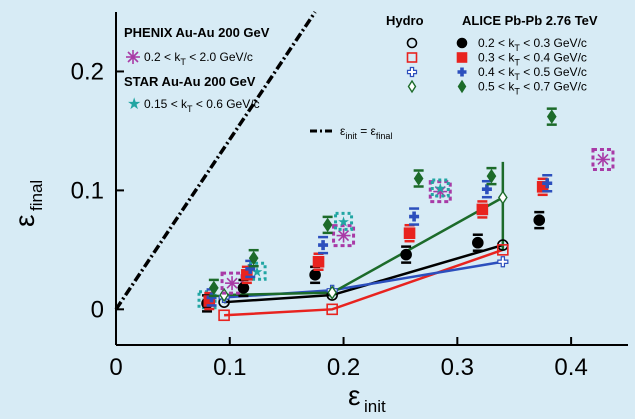 This screenshot has height=419, width=635. I want to click on y-axis-label: ε, so click(24, 221).